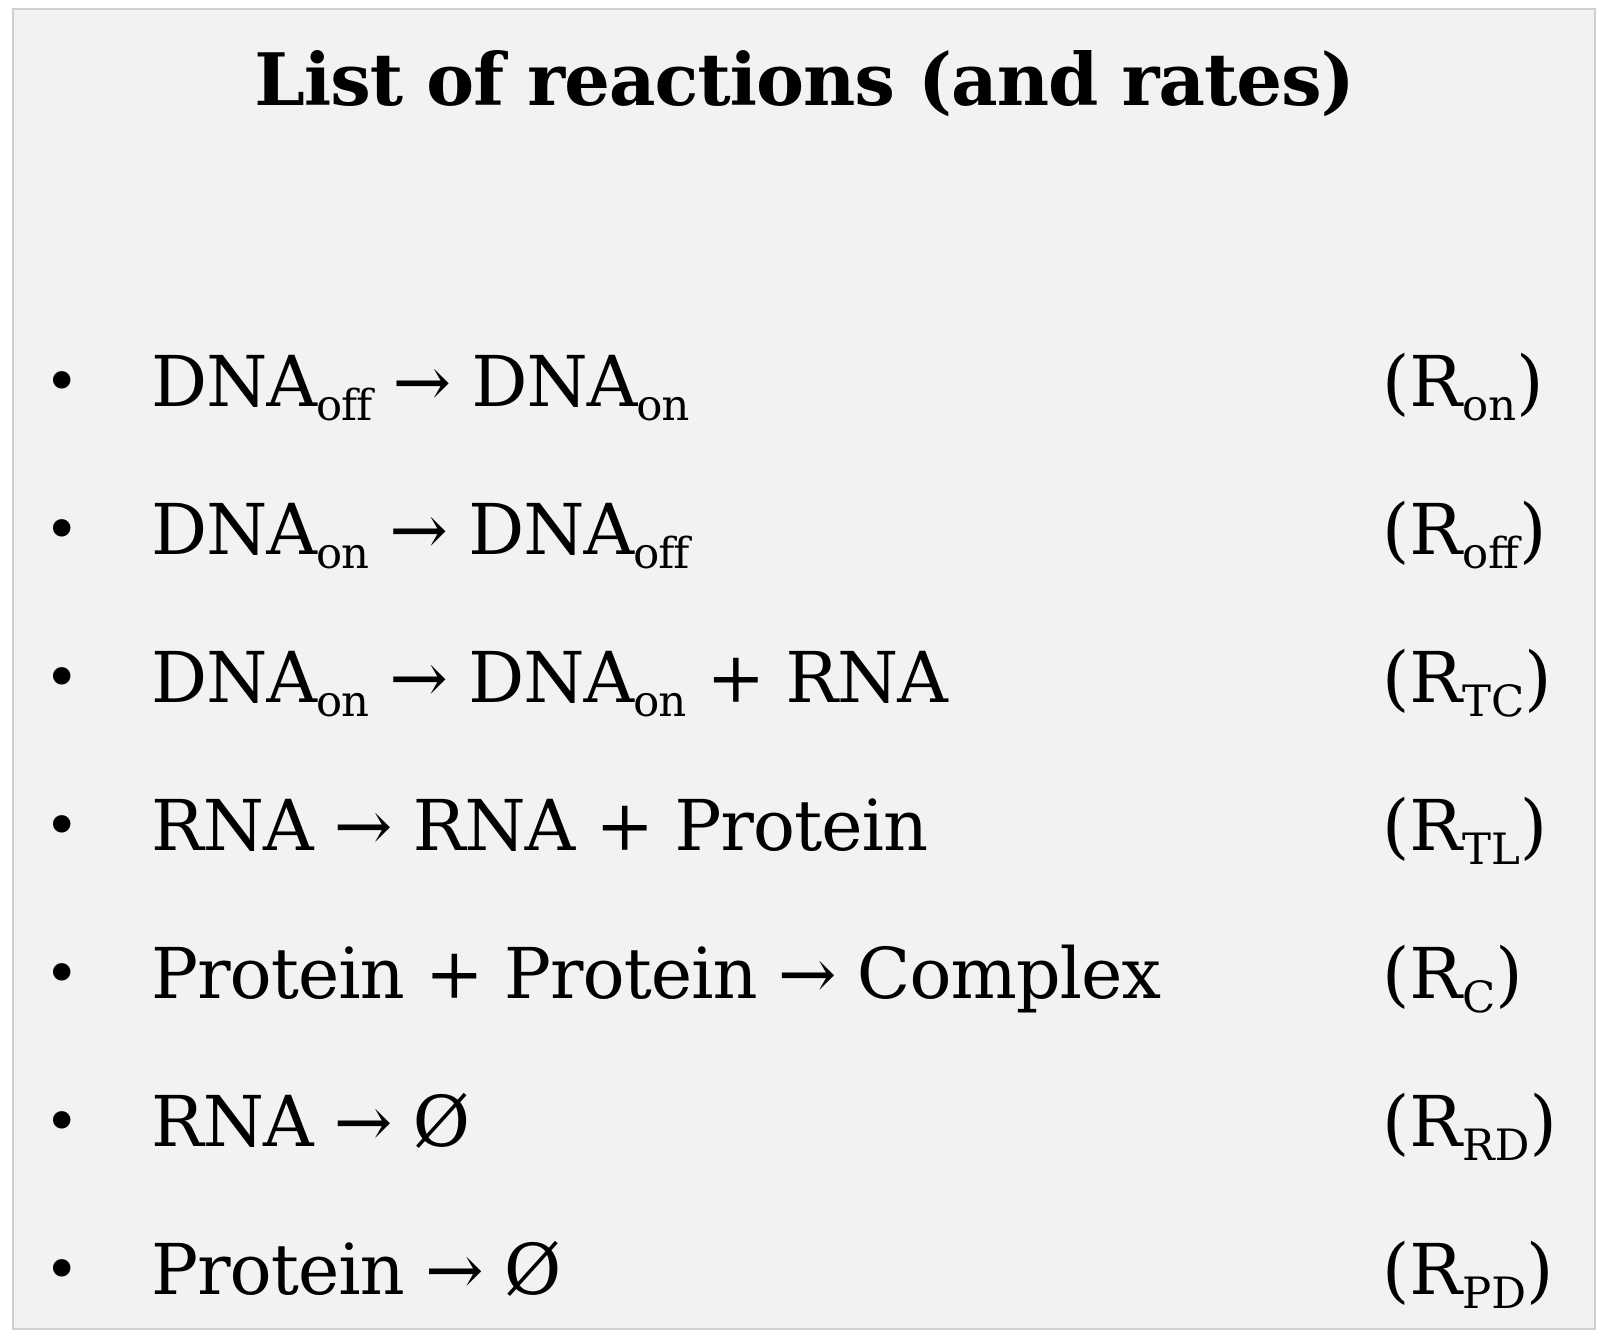  I want to click on subscript: RD, so click(1496, 1145).